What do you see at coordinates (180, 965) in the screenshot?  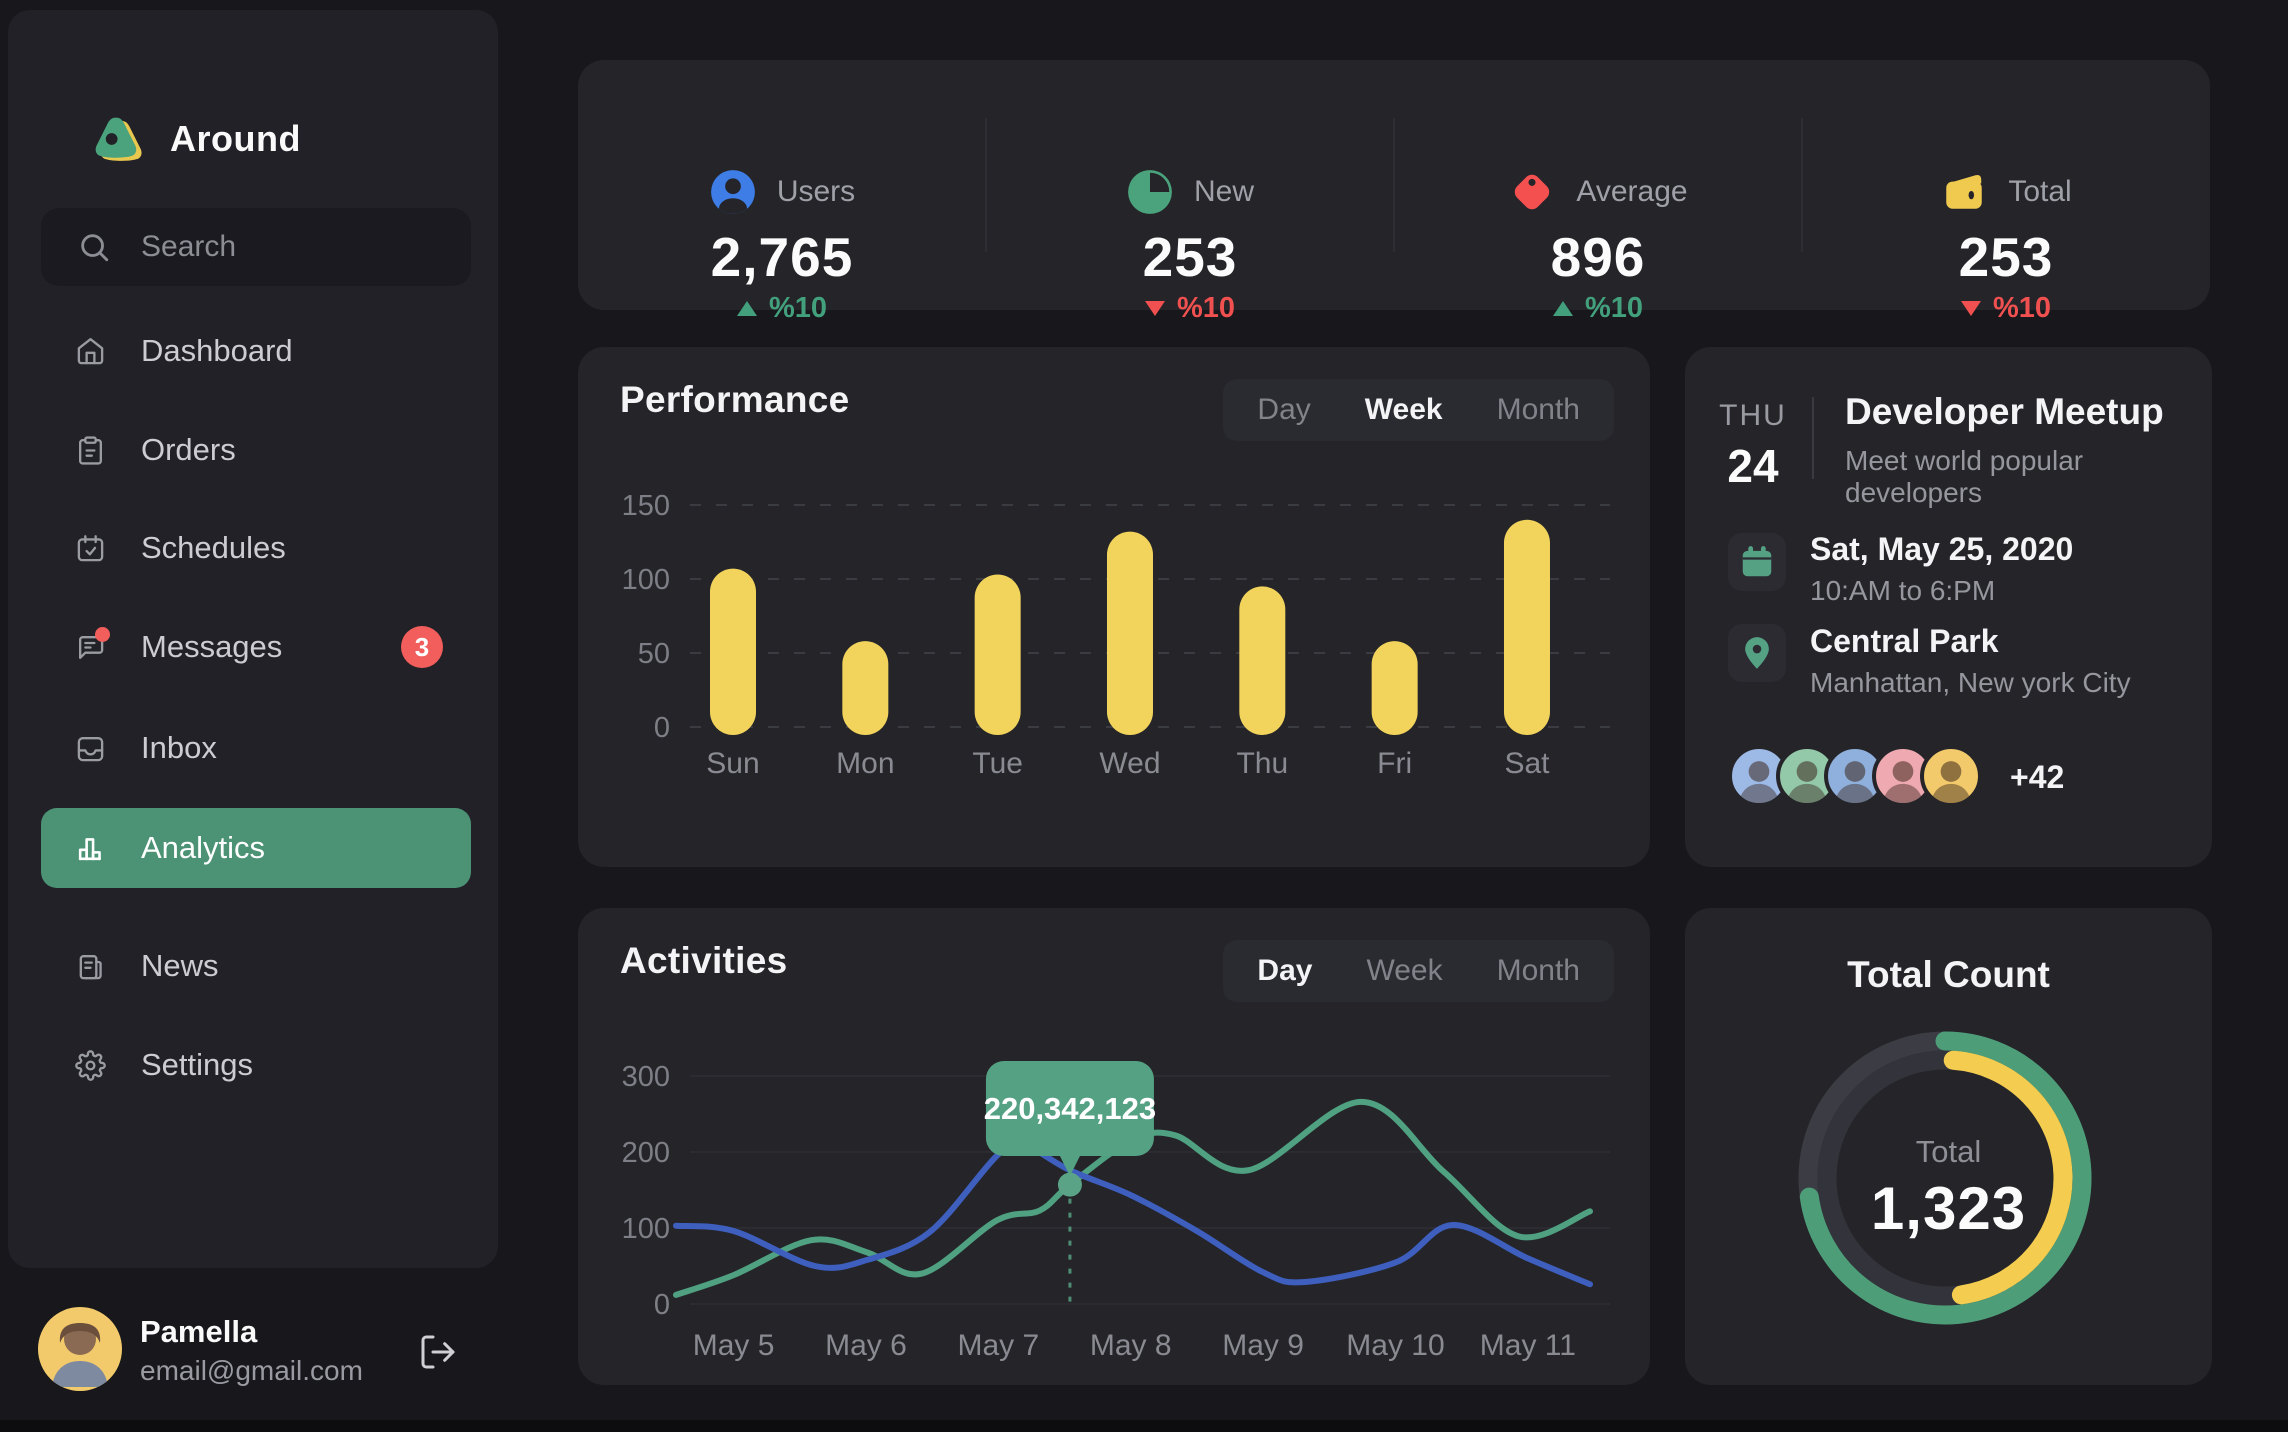 I see `sidebar-item-label: News` at bounding box center [180, 965].